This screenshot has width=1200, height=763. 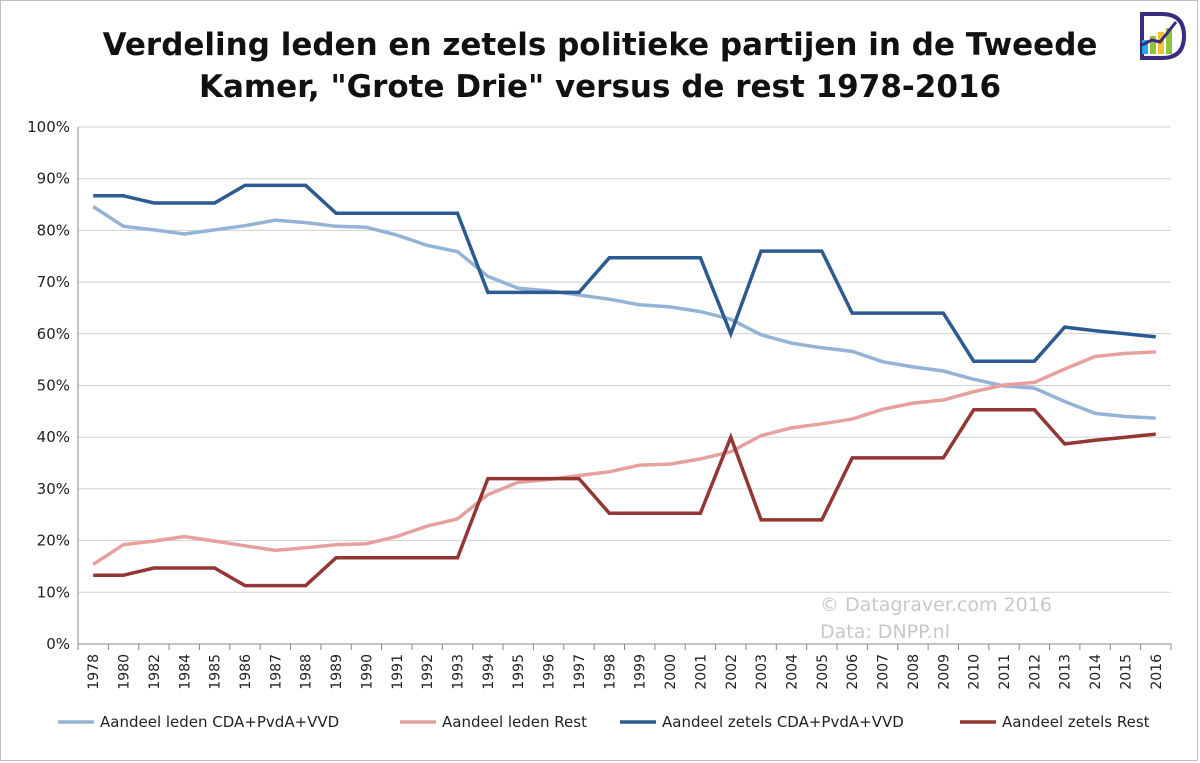 What do you see at coordinates (1066, 672) in the screenshot?
I see `x-tick-label: 2013` at bounding box center [1066, 672].